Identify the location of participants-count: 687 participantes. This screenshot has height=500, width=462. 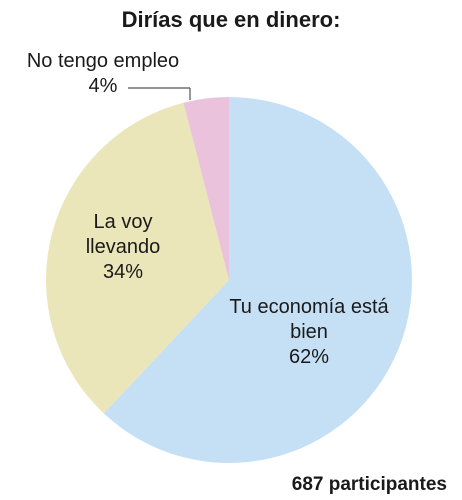
(369, 484).